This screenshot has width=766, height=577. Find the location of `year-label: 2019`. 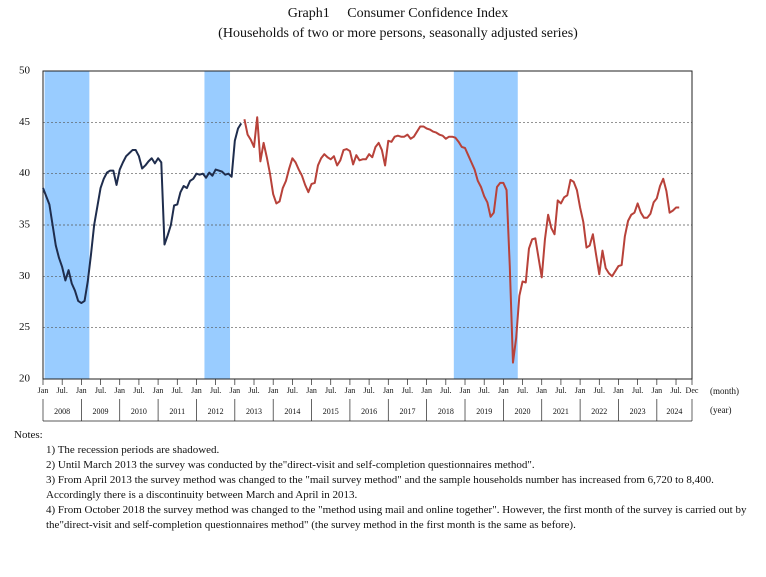

year-label: 2019 is located at coordinates (484, 411).